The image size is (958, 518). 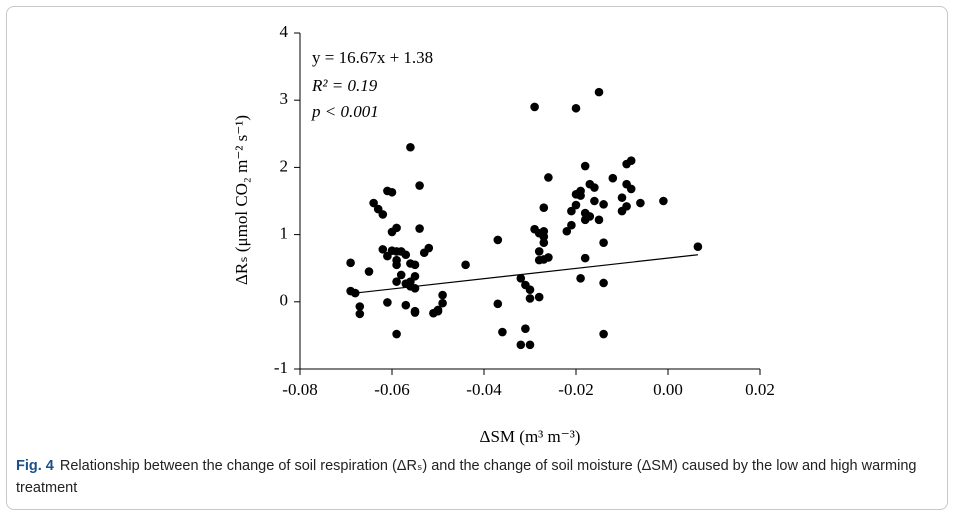 I want to click on p-value: p < 0.001, so click(x=345, y=111).